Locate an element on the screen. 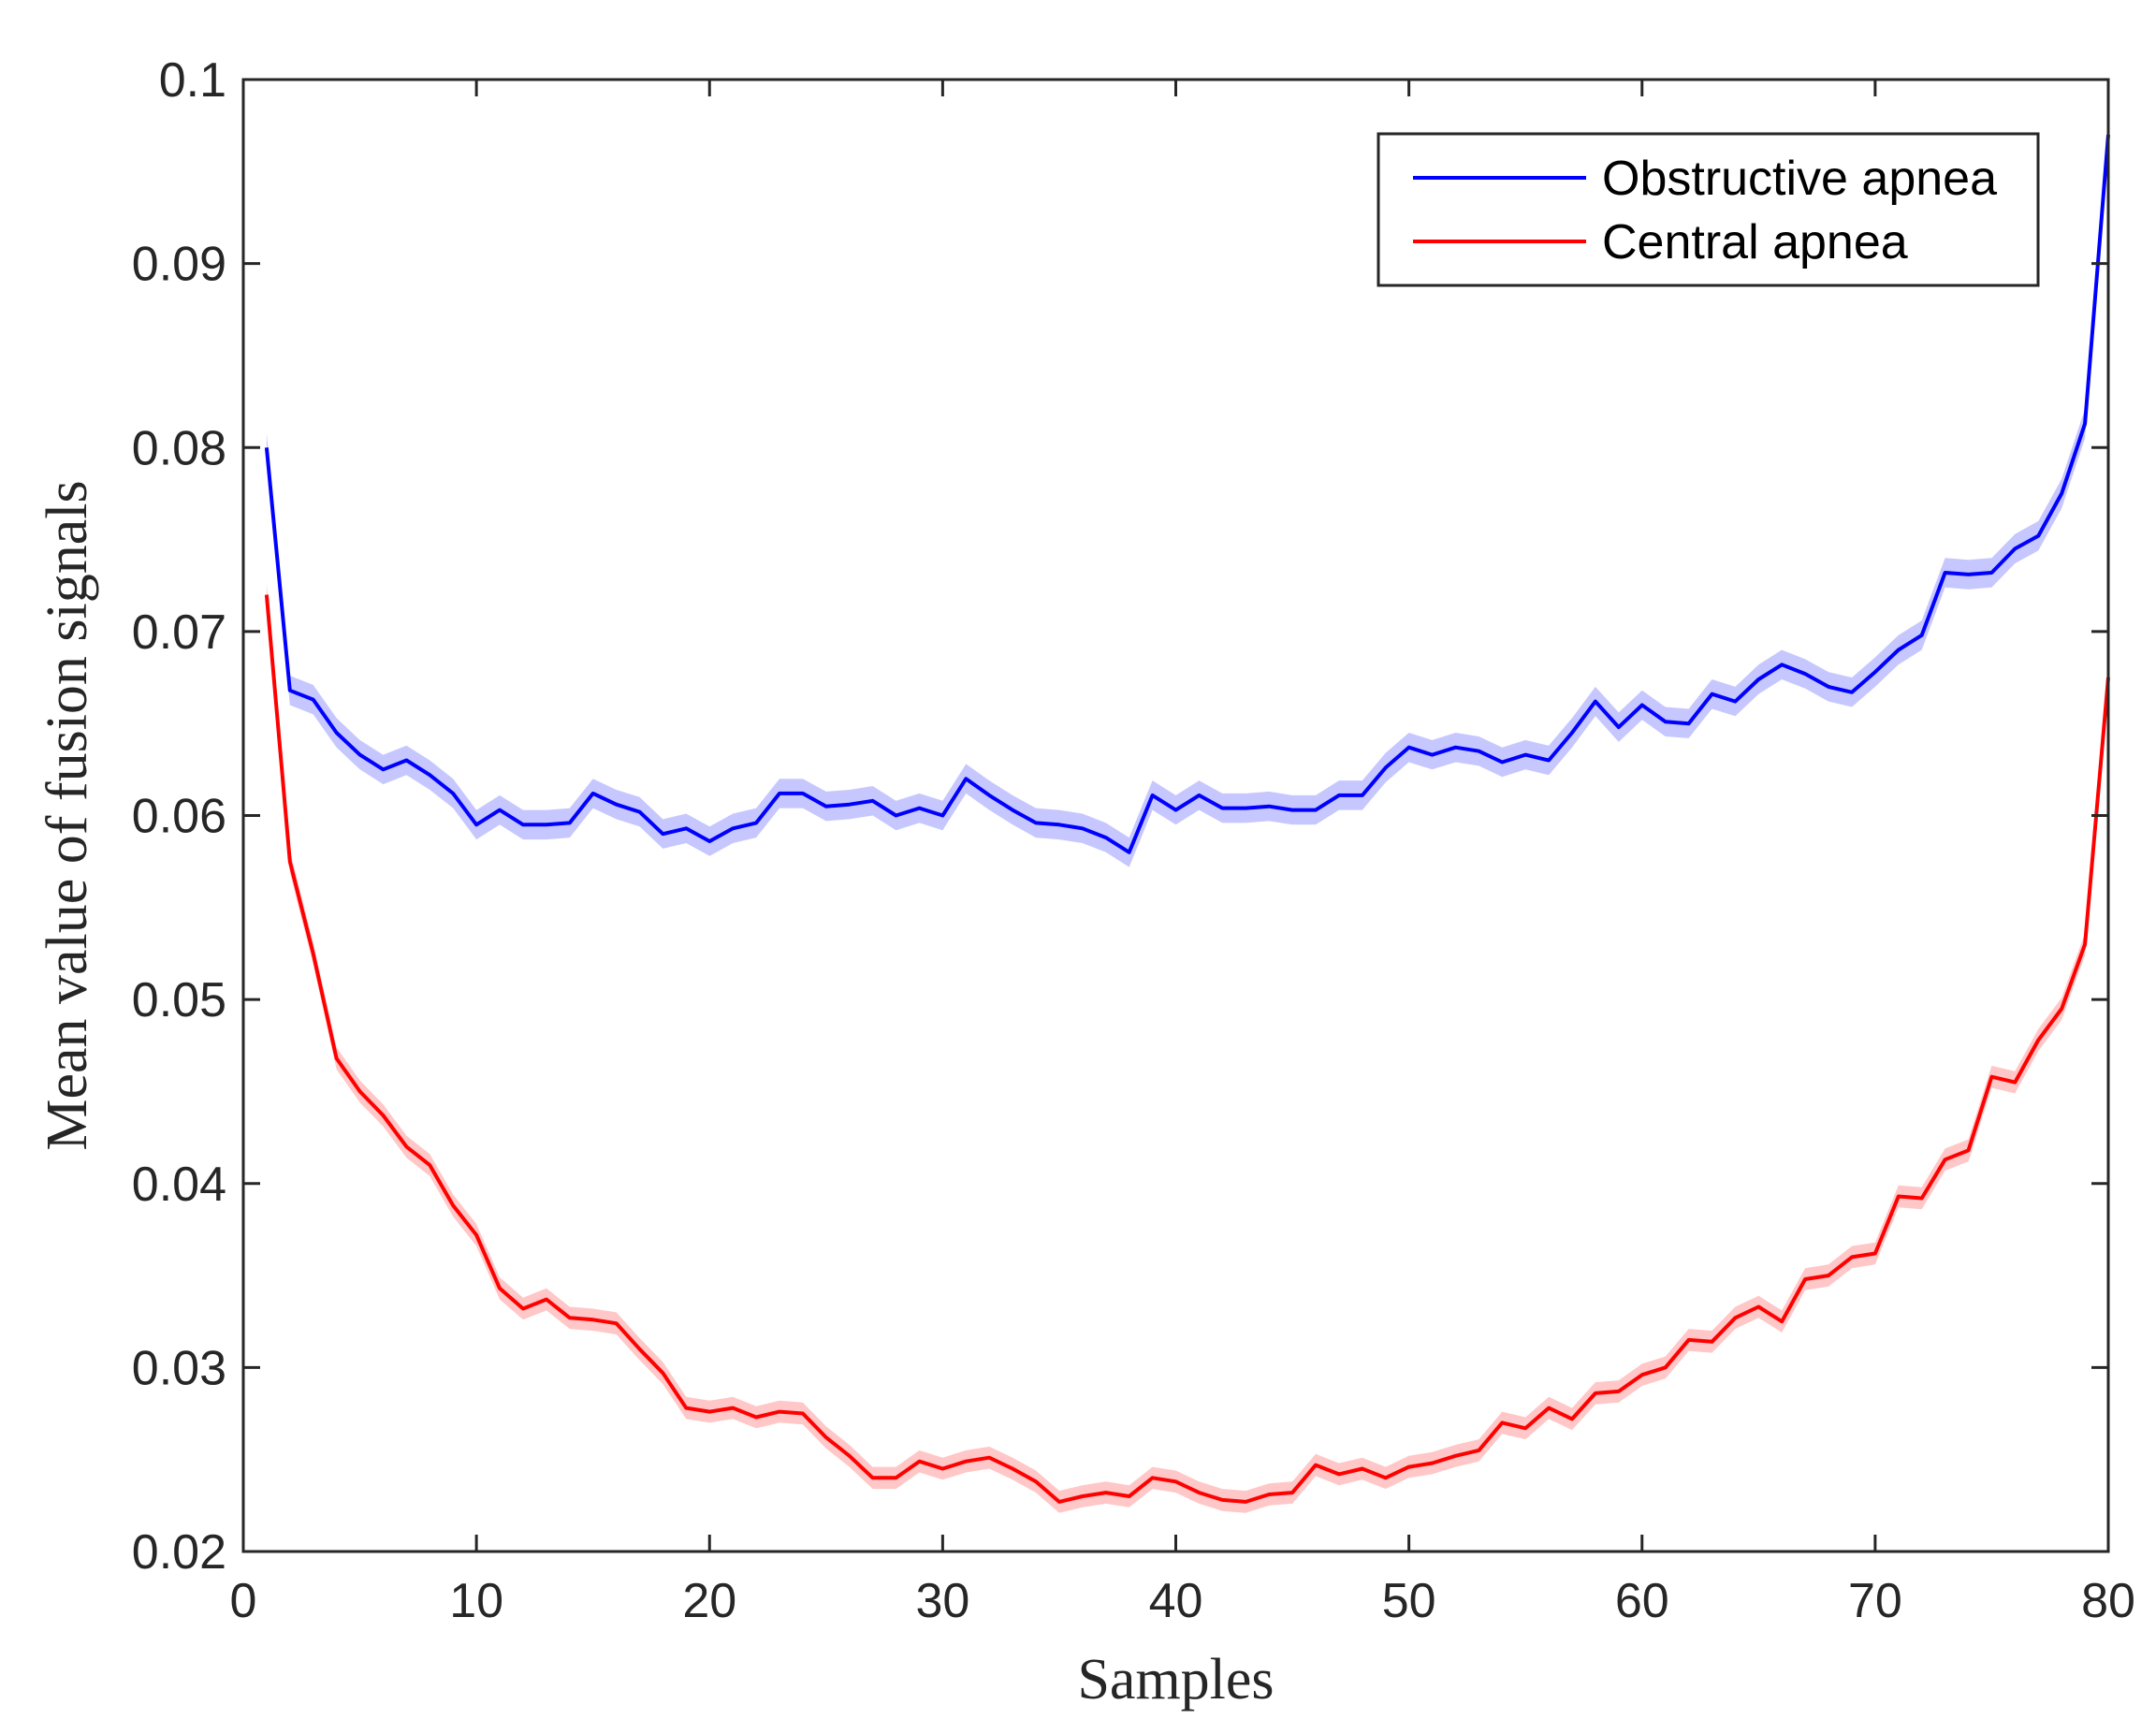 The height and width of the screenshot is (1719, 2156). y-tick-label: 0.07 is located at coordinates (179, 632).